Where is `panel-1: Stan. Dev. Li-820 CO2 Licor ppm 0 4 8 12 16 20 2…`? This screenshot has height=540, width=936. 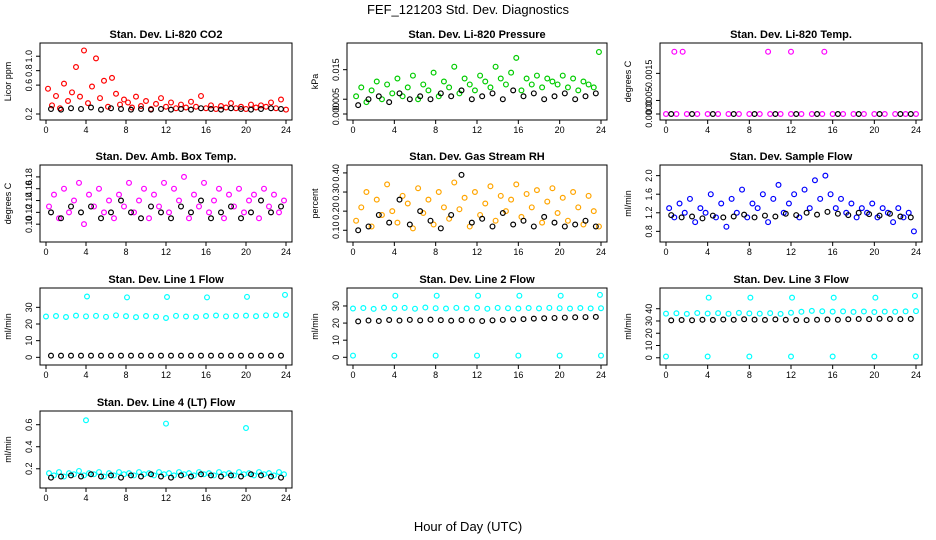
panel-1: Stan. Dev. Li-820 CO2 Licor ppm 0 4 8 12 16 20 2… is located at coordinates (148, 82).